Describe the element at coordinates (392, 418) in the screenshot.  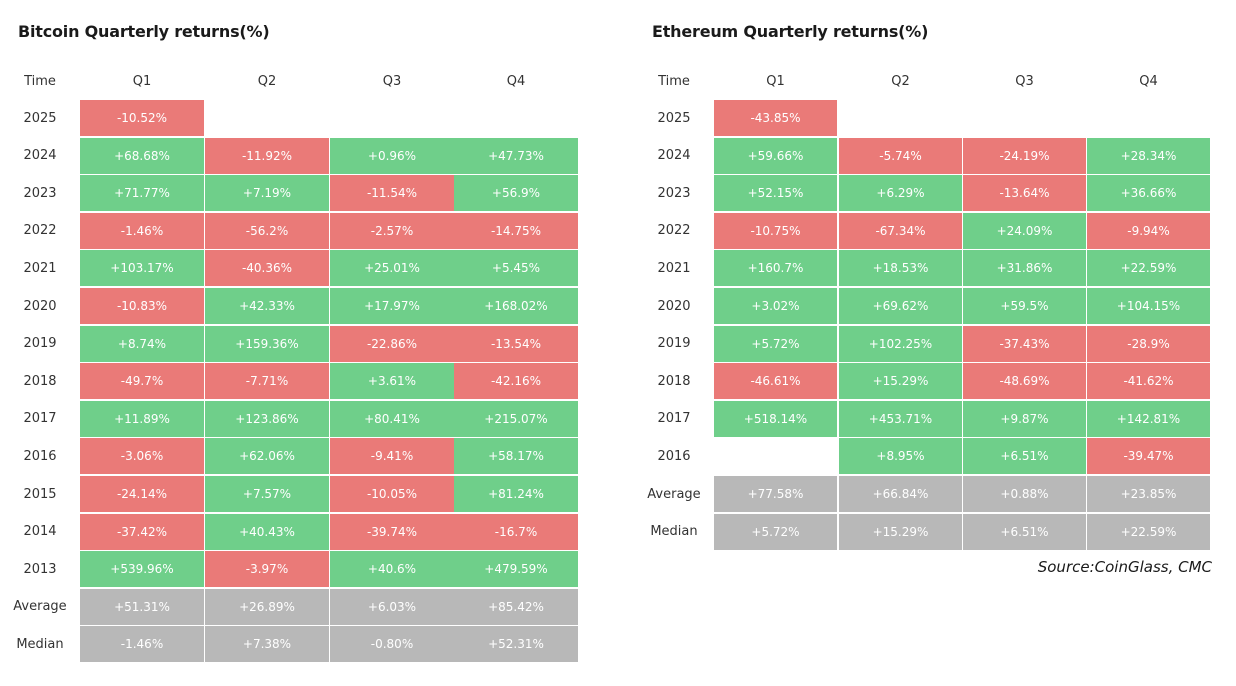
I see `btc-return-cell: +80.41%` at that location.